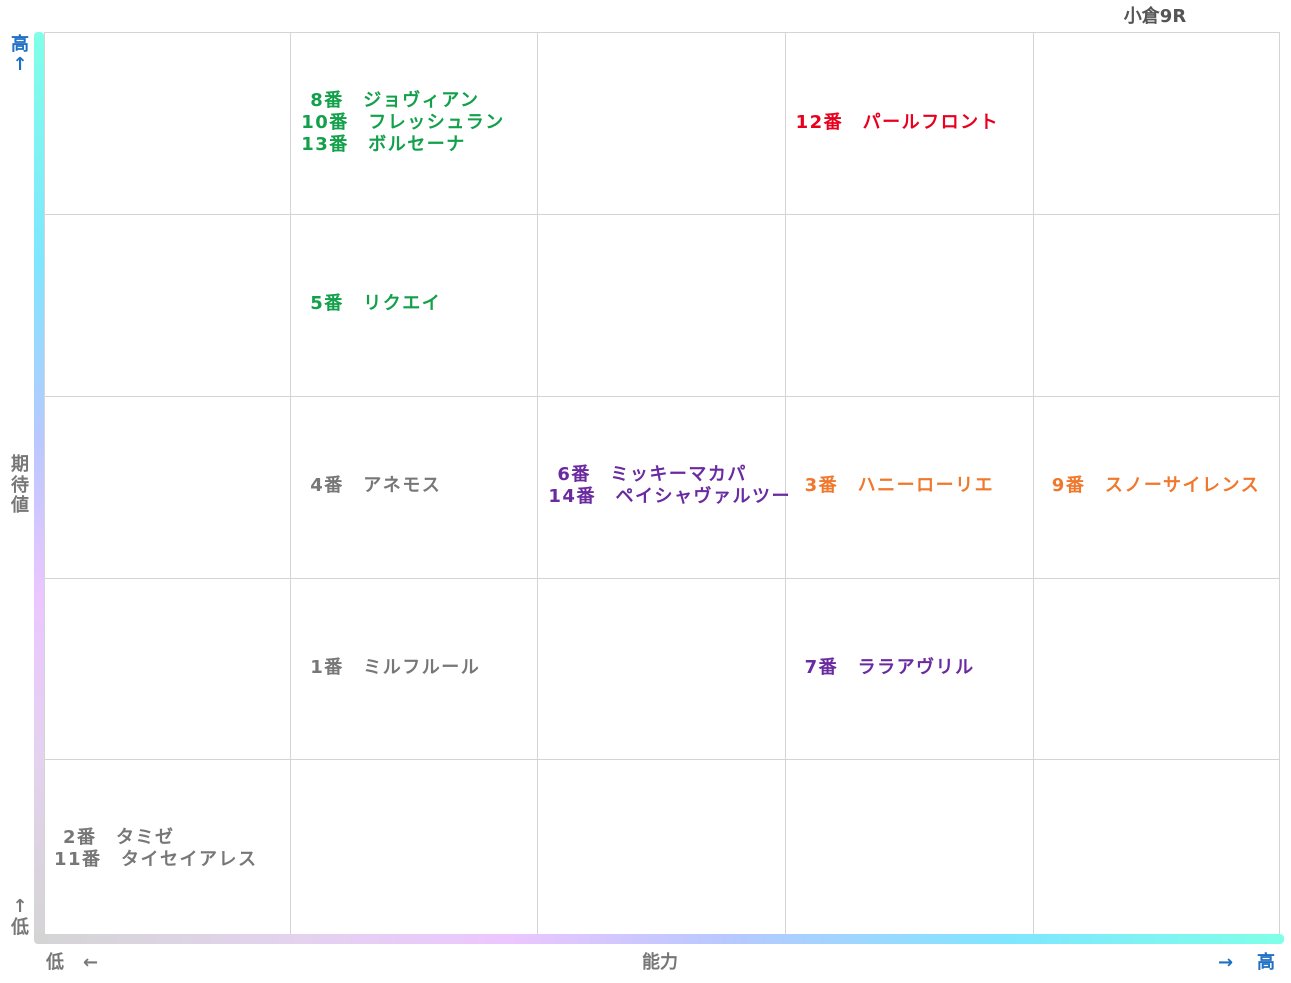 This screenshot has height=983, width=1291. I want to click on horse-entry: 8番 ジョヴィアン, so click(395, 100).